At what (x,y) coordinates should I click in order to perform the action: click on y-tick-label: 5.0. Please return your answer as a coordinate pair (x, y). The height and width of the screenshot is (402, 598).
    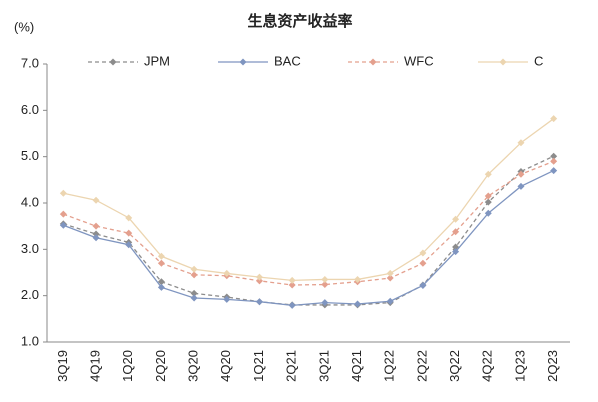
    Looking at the image, I should click on (30, 155).